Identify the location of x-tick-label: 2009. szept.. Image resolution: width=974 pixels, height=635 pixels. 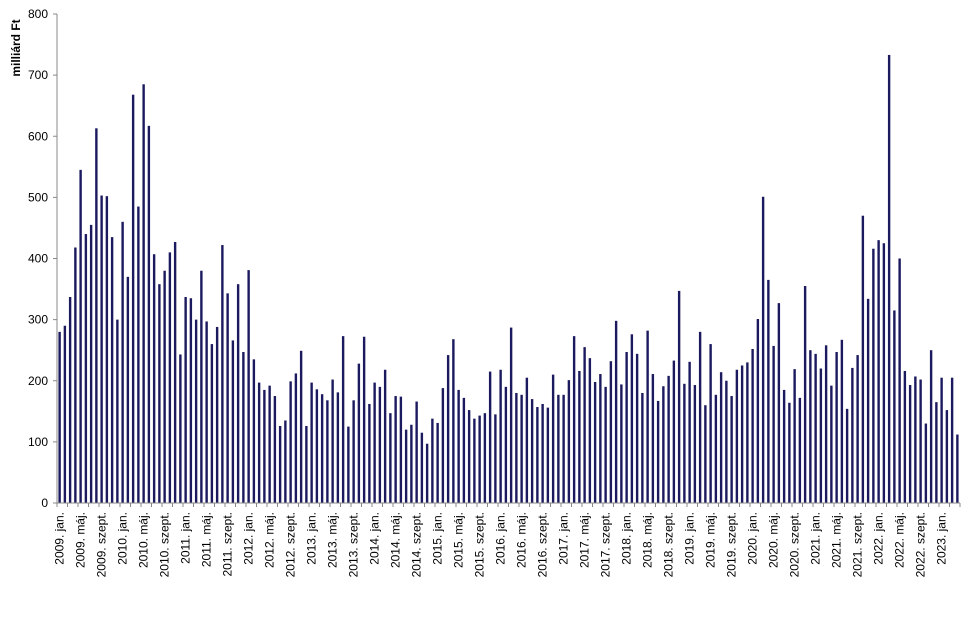
(102, 544).